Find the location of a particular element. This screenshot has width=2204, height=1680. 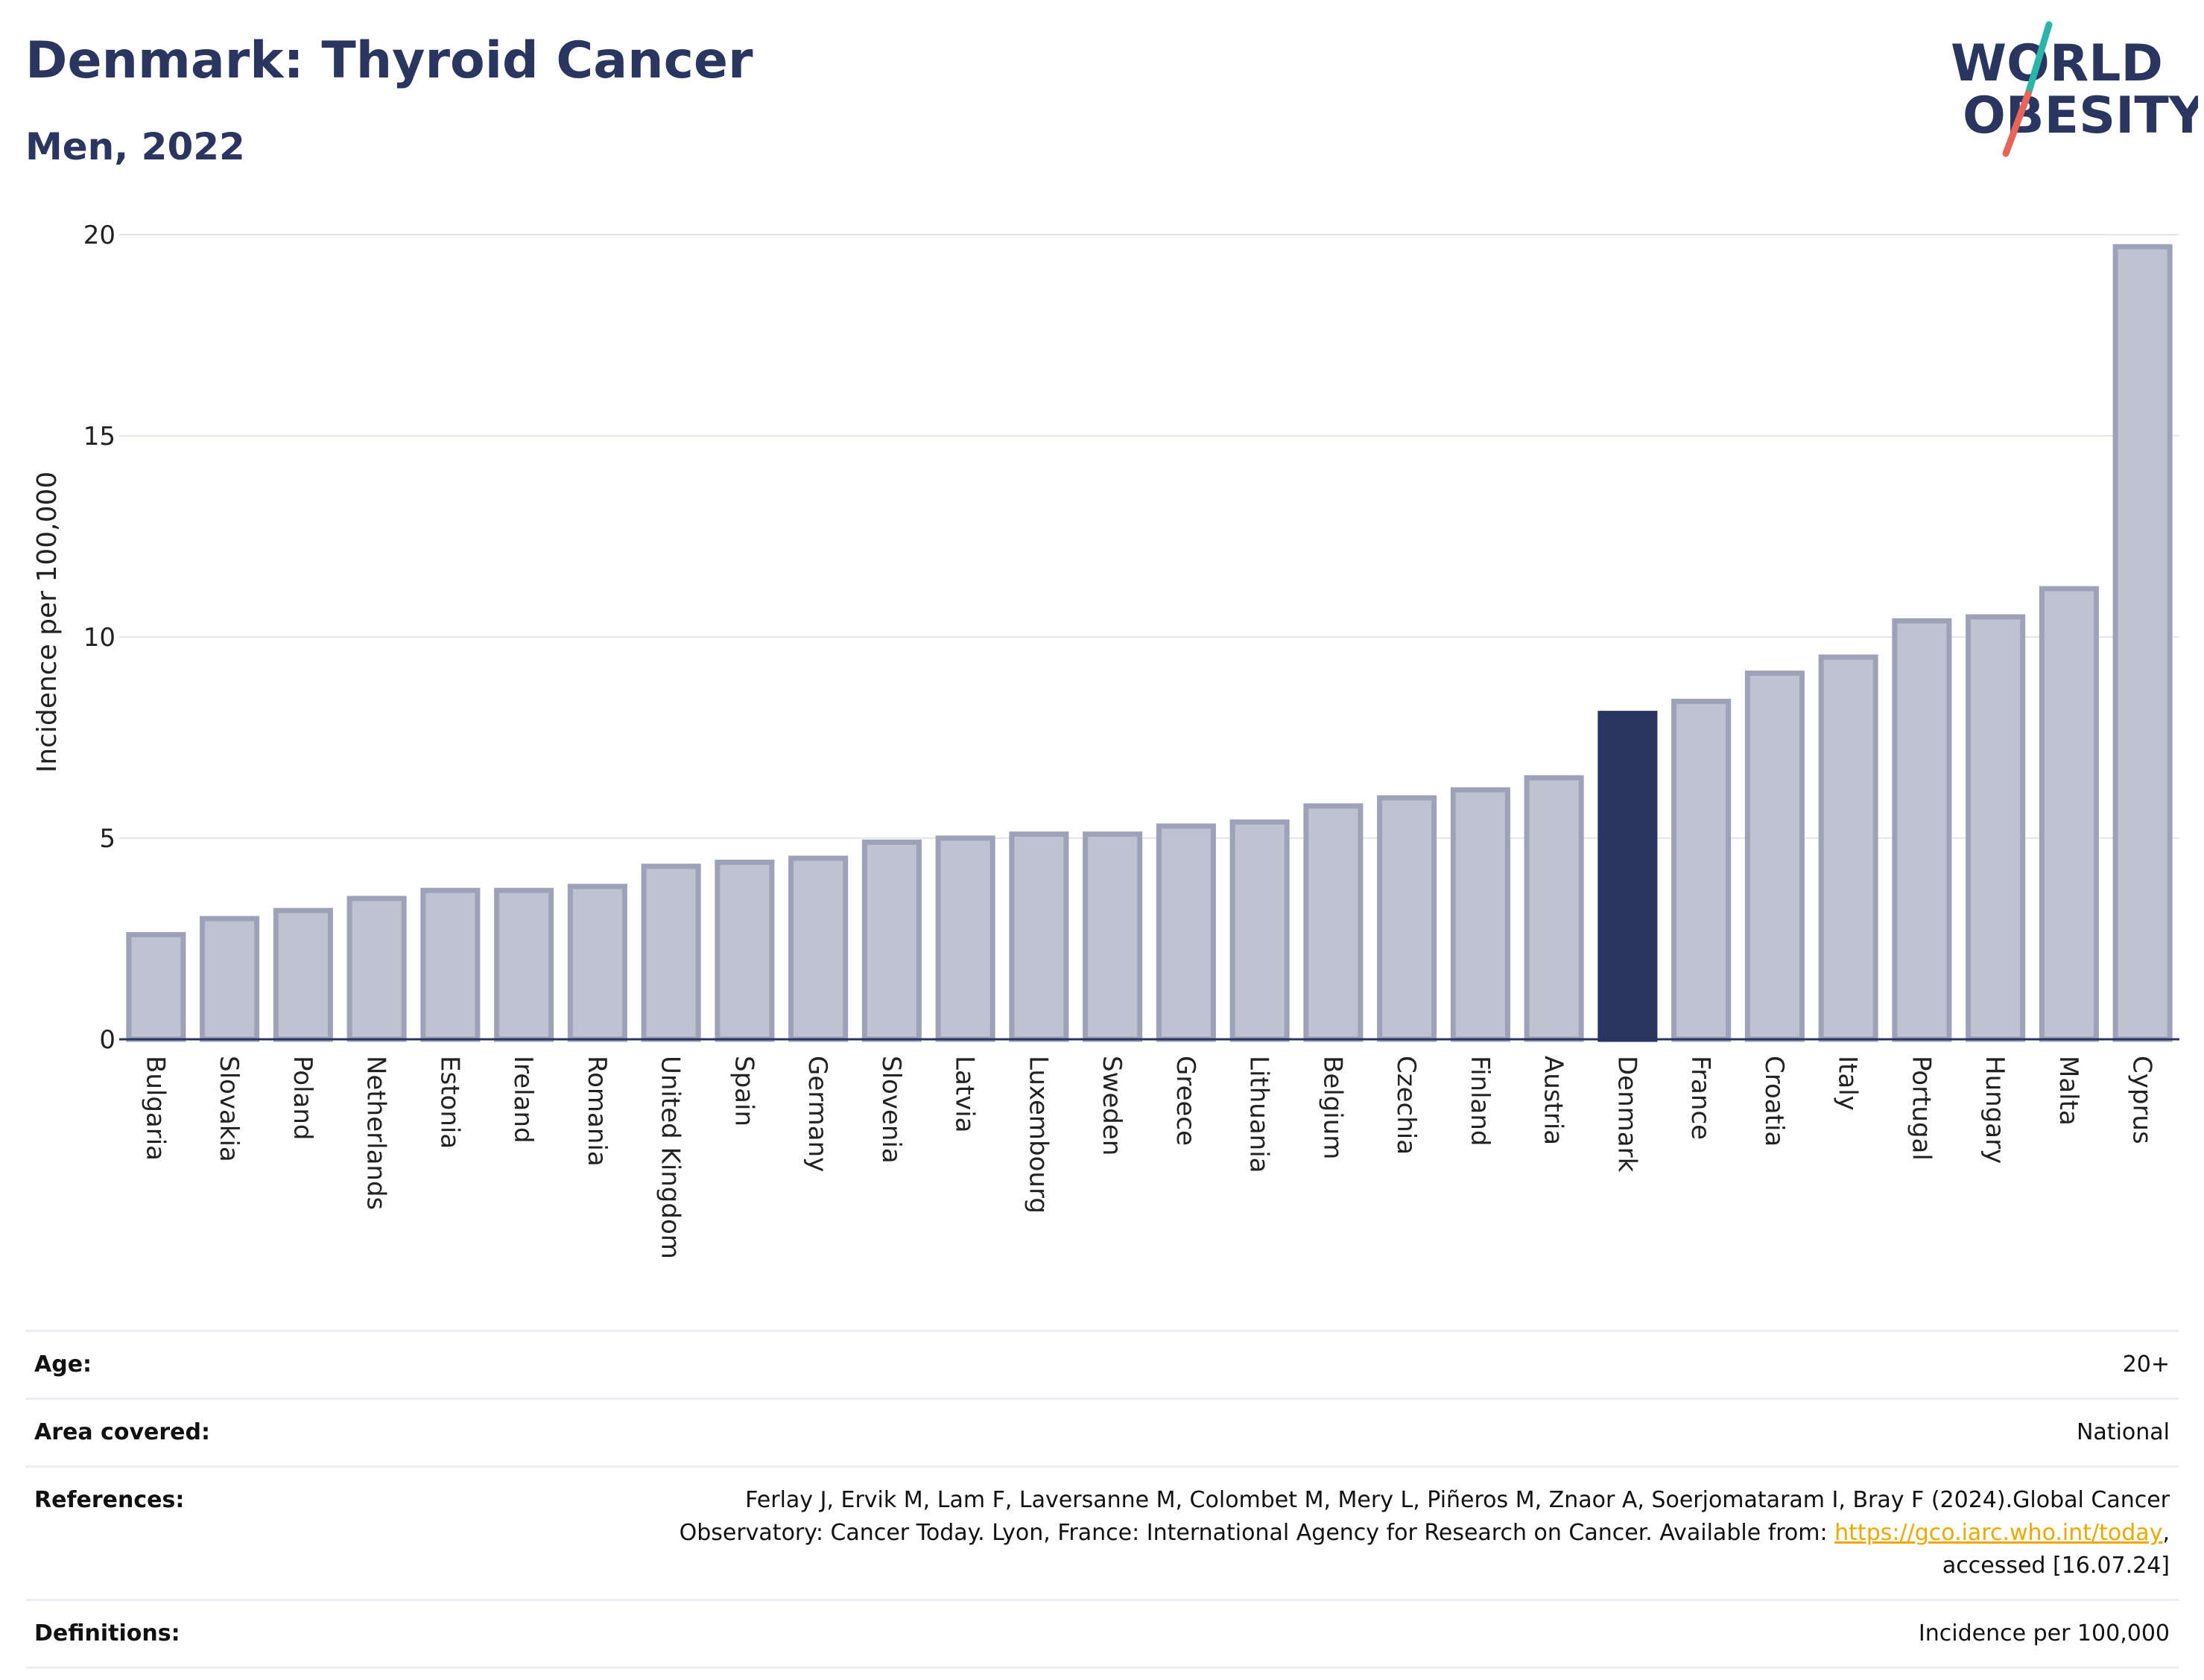

x-tick-label: Hungary is located at coordinates (1995, 1110).